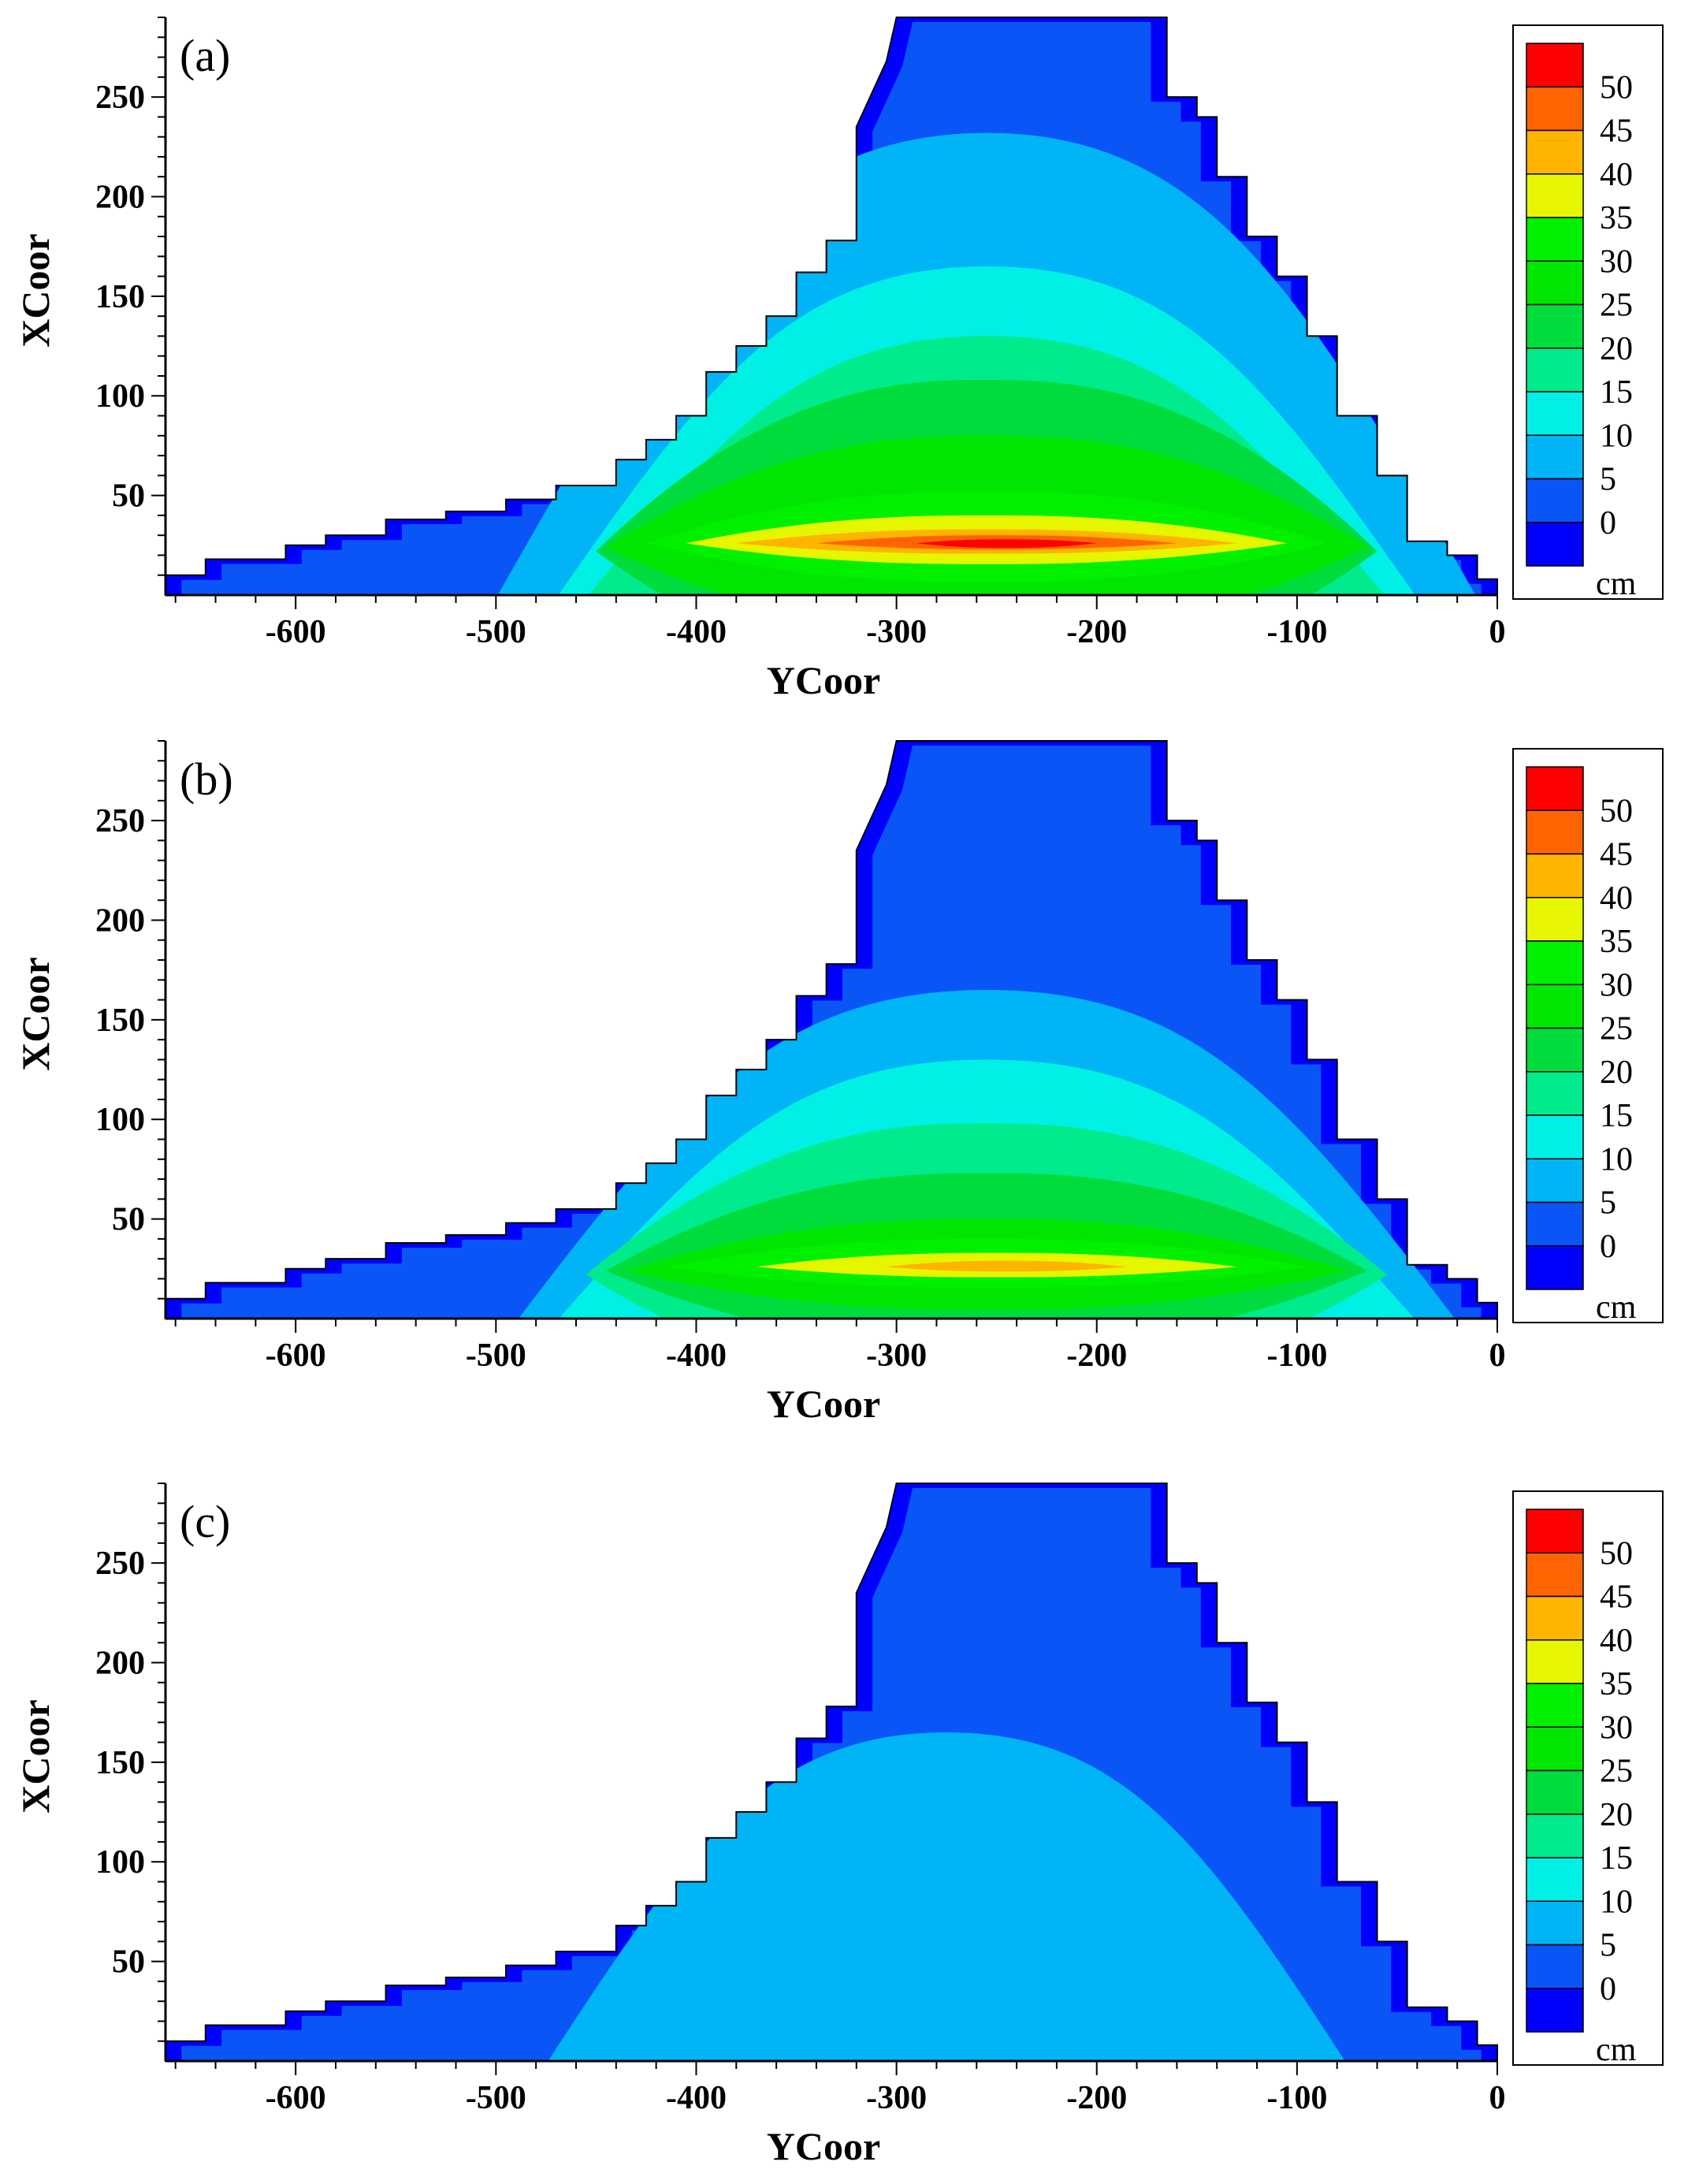 This screenshot has height=2184, width=1688. I want to click on x-tick-label: -200, so click(1096, 1356).